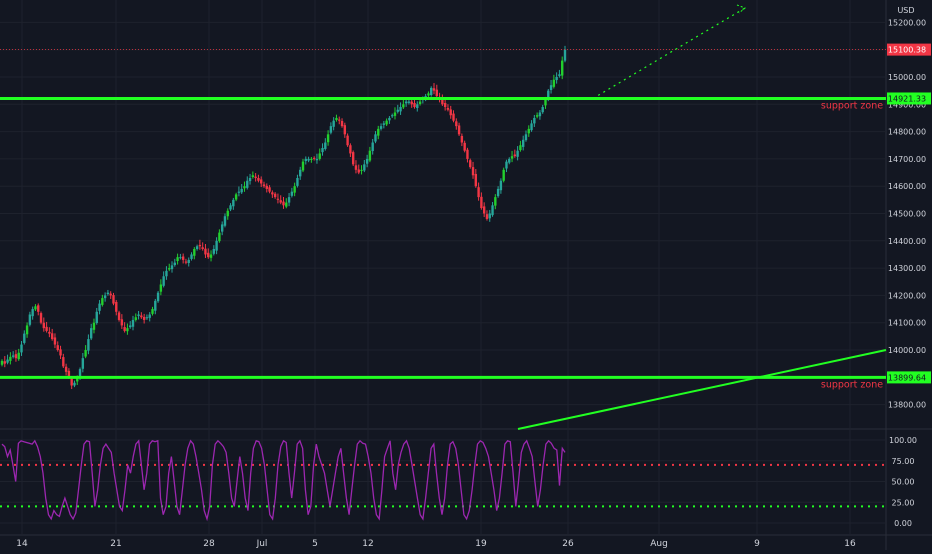 The width and height of the screenshot is (932, 554). I want to click on trendline, so click(702, 389).